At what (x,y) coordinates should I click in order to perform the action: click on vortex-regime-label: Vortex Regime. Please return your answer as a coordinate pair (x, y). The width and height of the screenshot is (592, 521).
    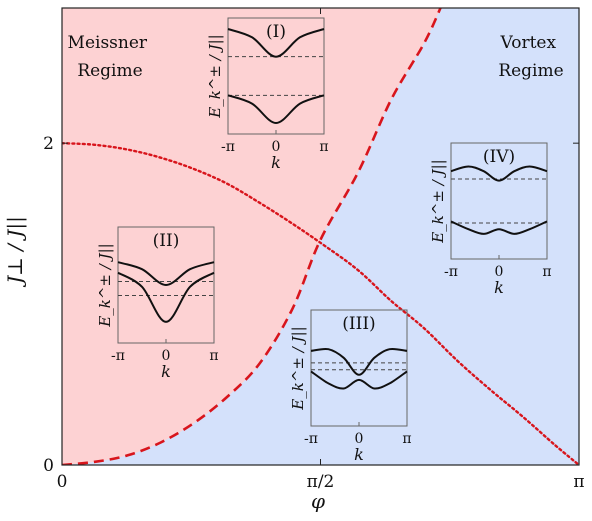
    Looking at the image, I should click on (530, 57).